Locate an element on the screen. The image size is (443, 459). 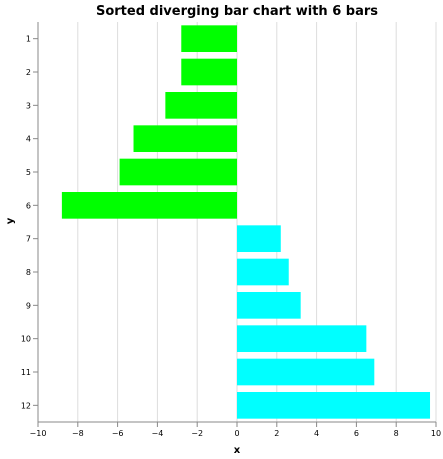
chart-title: Sorted diverging bar chart with 6 bars is located at coordinates (237, 11).